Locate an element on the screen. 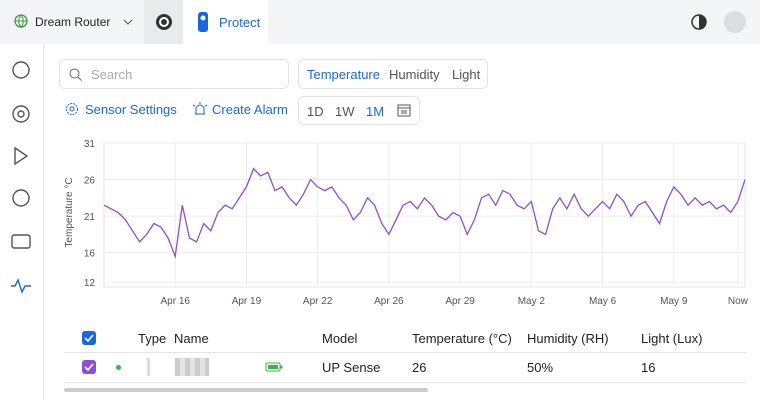  row-select is located at coordinates (89, 367).